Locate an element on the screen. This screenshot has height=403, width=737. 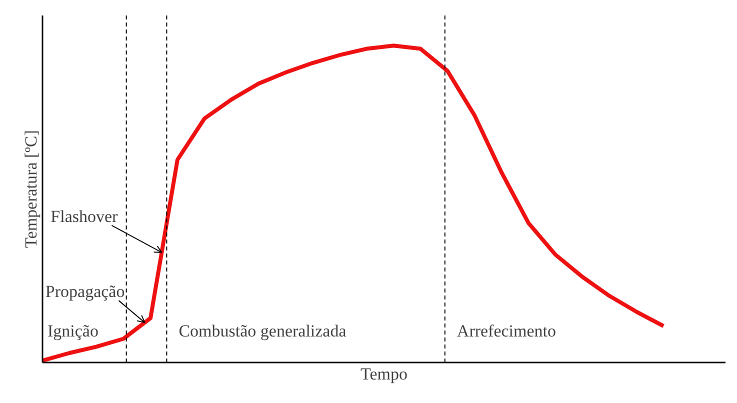
annotation: Arrefecimento is located at coordinates (506, 331).